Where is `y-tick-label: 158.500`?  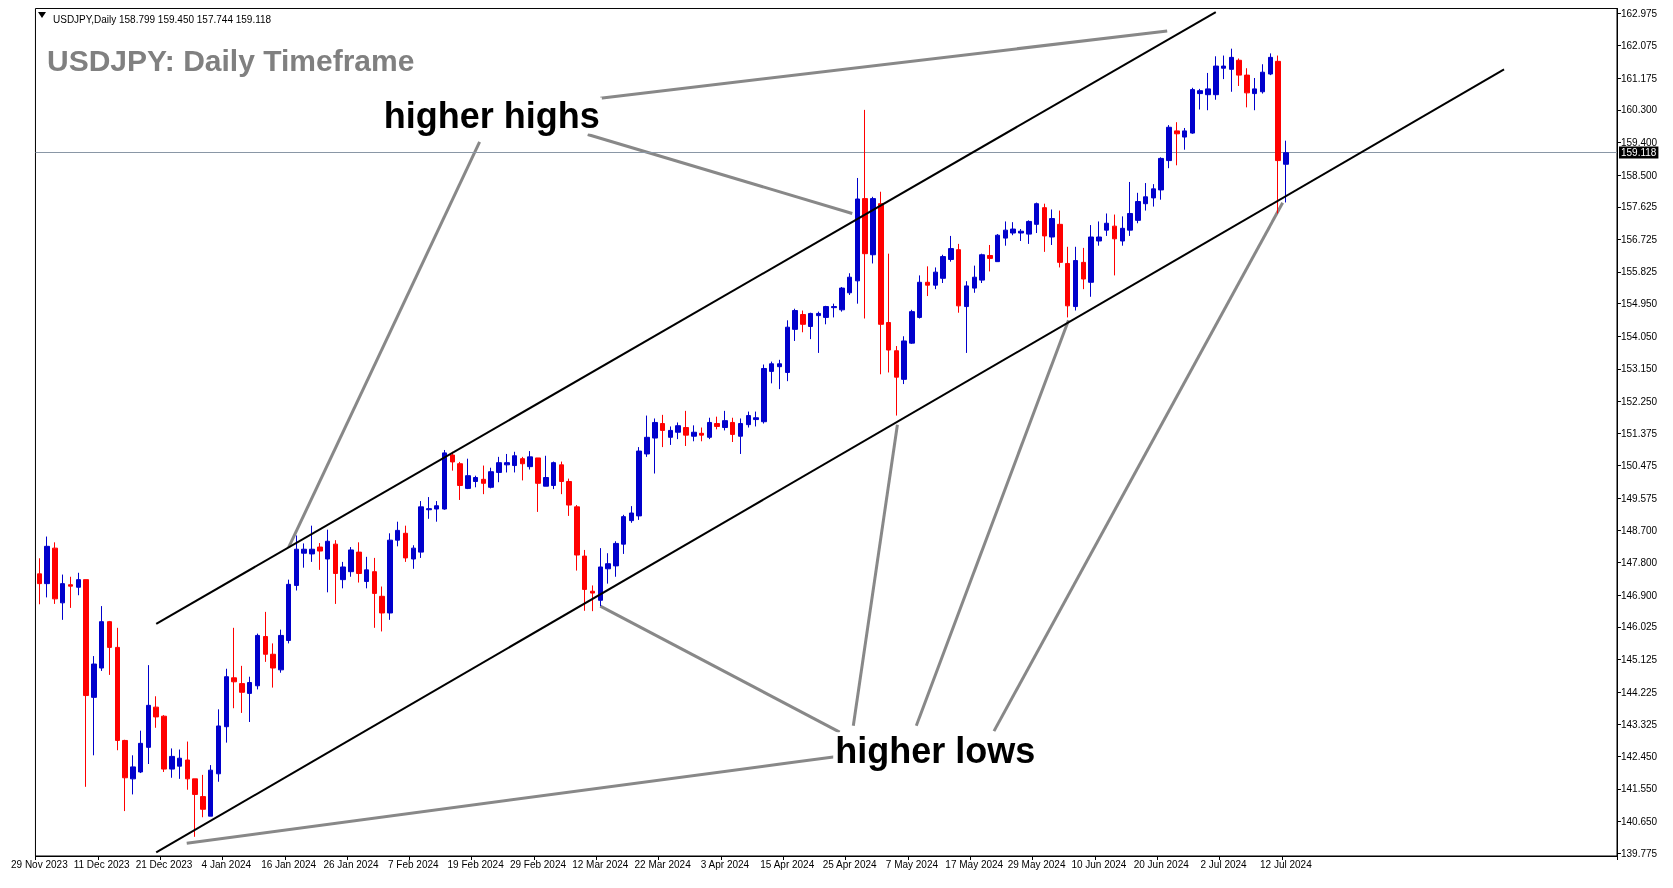 y-tick-label: 158.500 is located at coordinates (1639, 175).